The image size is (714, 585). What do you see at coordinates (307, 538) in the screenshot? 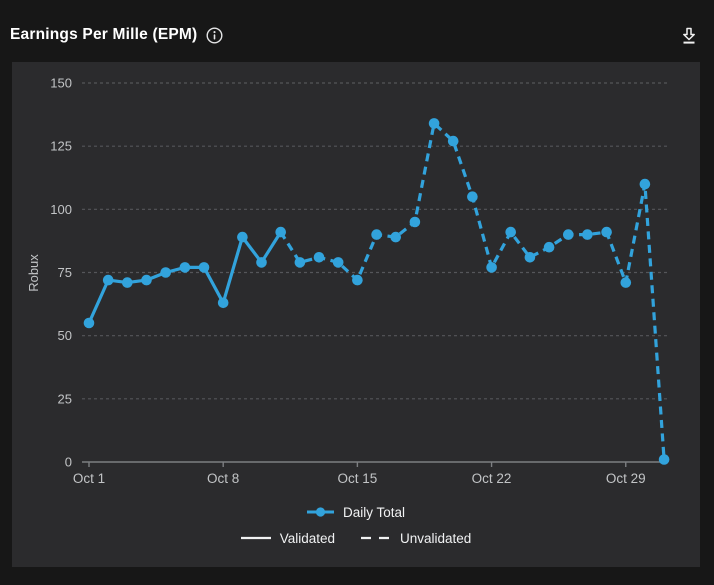
I see `legend-label-validated: Validated` at bounding box center [307, 538].